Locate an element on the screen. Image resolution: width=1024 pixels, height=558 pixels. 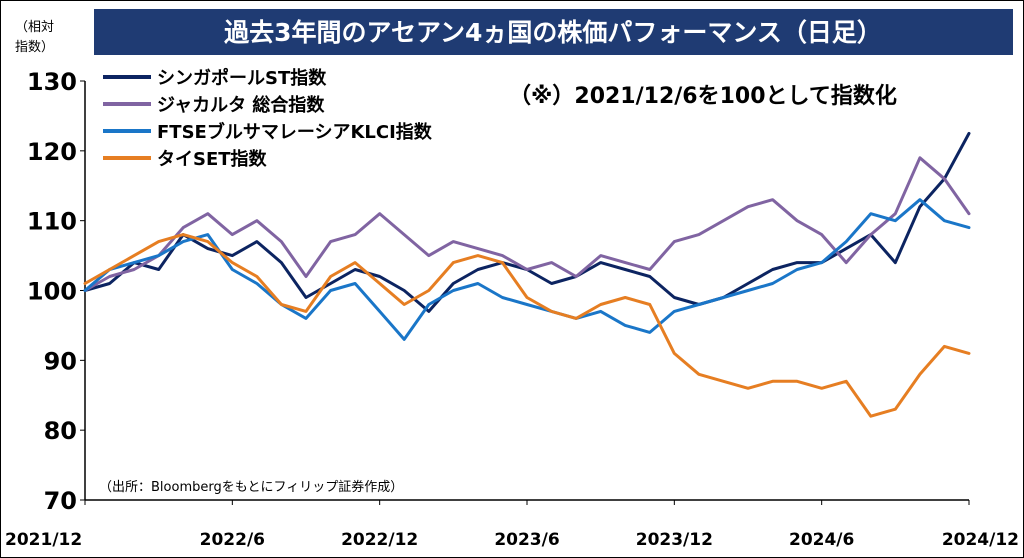
legend-label-3: タイSET指数 is located at coordinates (212, 159).